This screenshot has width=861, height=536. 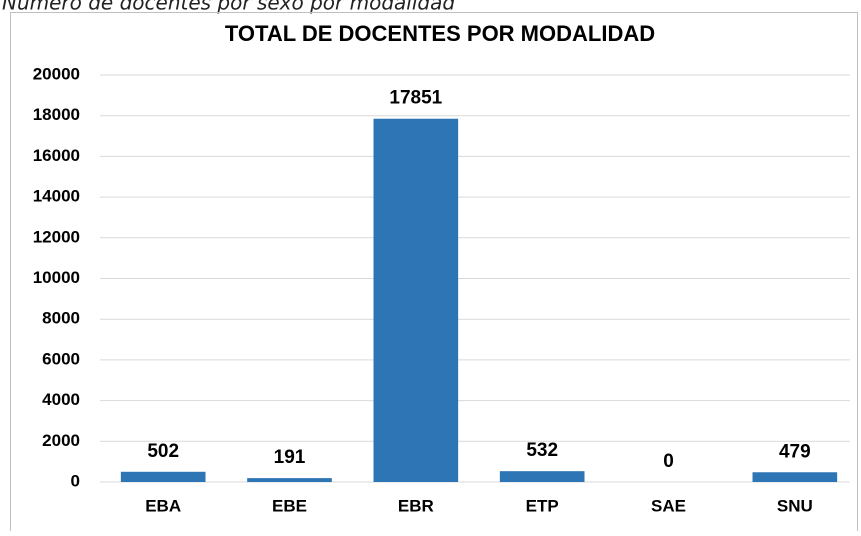 I want to click on data-label: 532, so click(x=542, y=450).